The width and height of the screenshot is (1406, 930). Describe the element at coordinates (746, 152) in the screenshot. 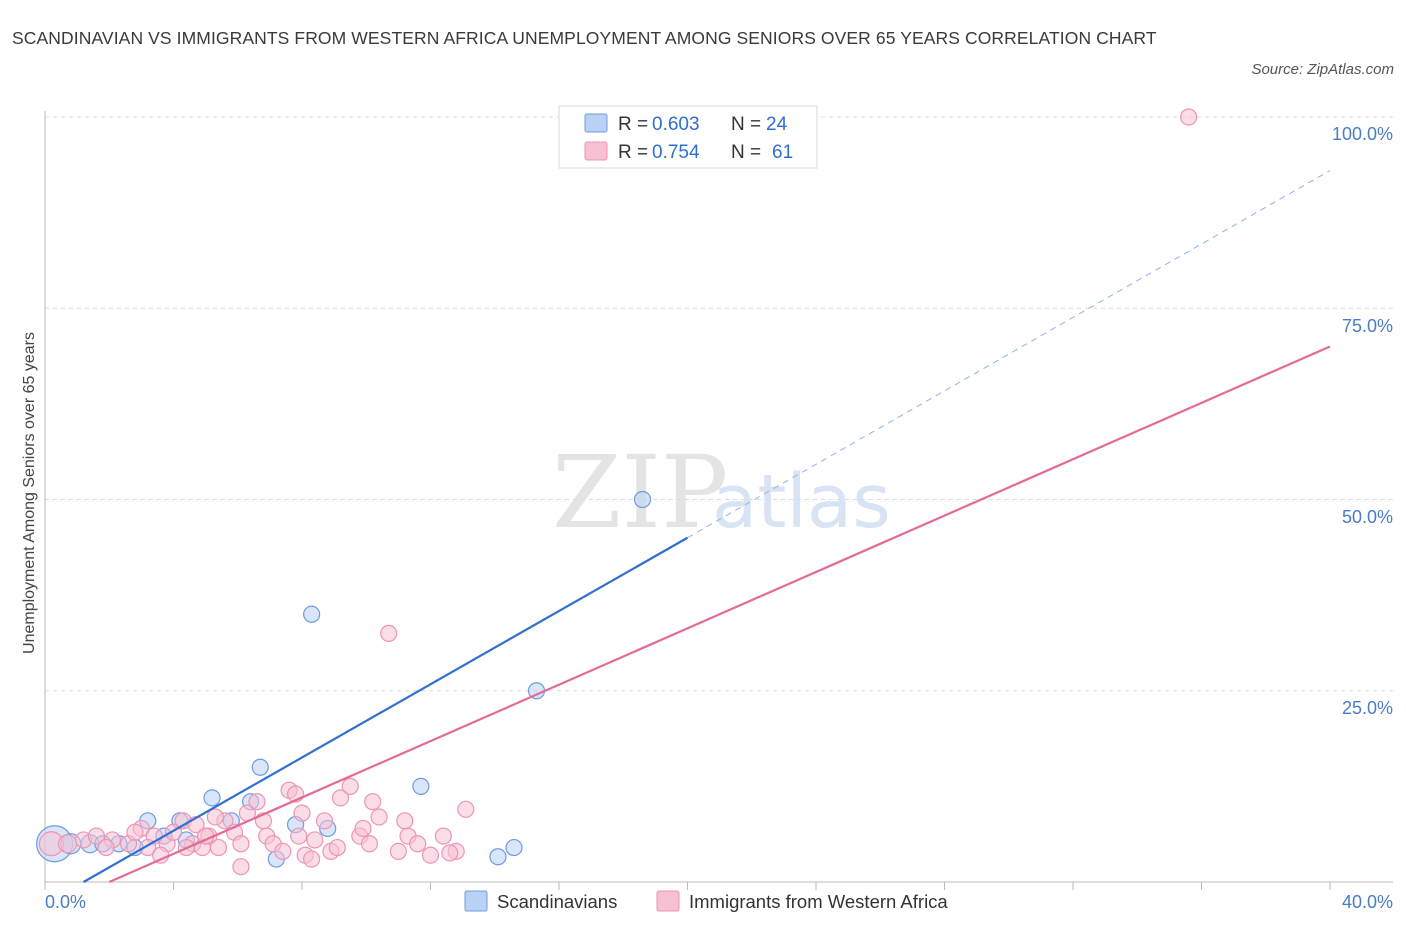

I see `legend-n-label-pink: N =` at that location.